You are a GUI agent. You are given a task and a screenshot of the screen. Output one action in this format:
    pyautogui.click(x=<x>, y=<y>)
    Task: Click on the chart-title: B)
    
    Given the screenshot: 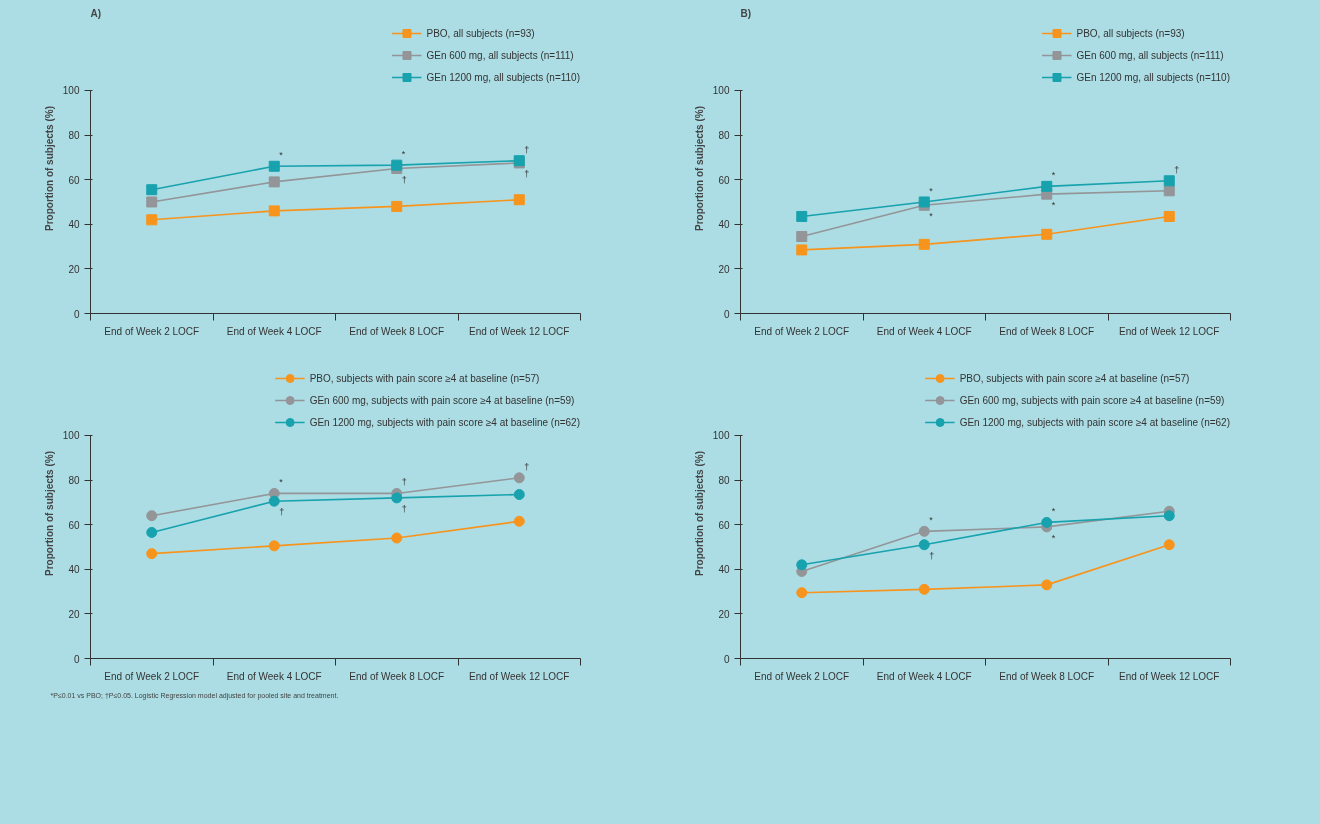 What is the action you would take?
    pyautogui.click(x=746, y=13)
    